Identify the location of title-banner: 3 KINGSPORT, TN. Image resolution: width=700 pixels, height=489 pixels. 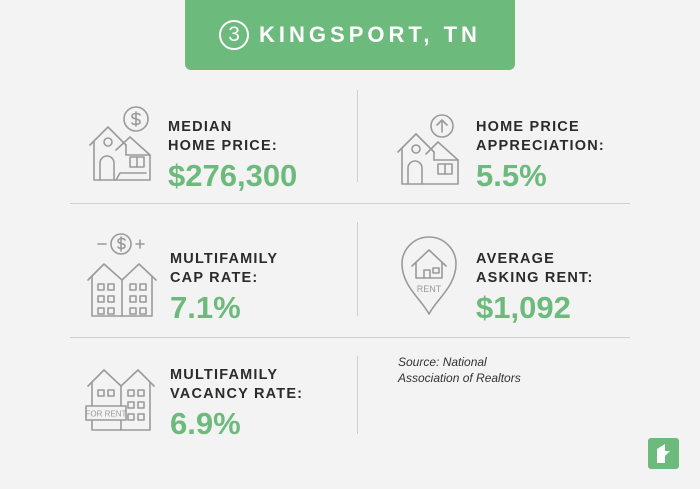
(350, 35).